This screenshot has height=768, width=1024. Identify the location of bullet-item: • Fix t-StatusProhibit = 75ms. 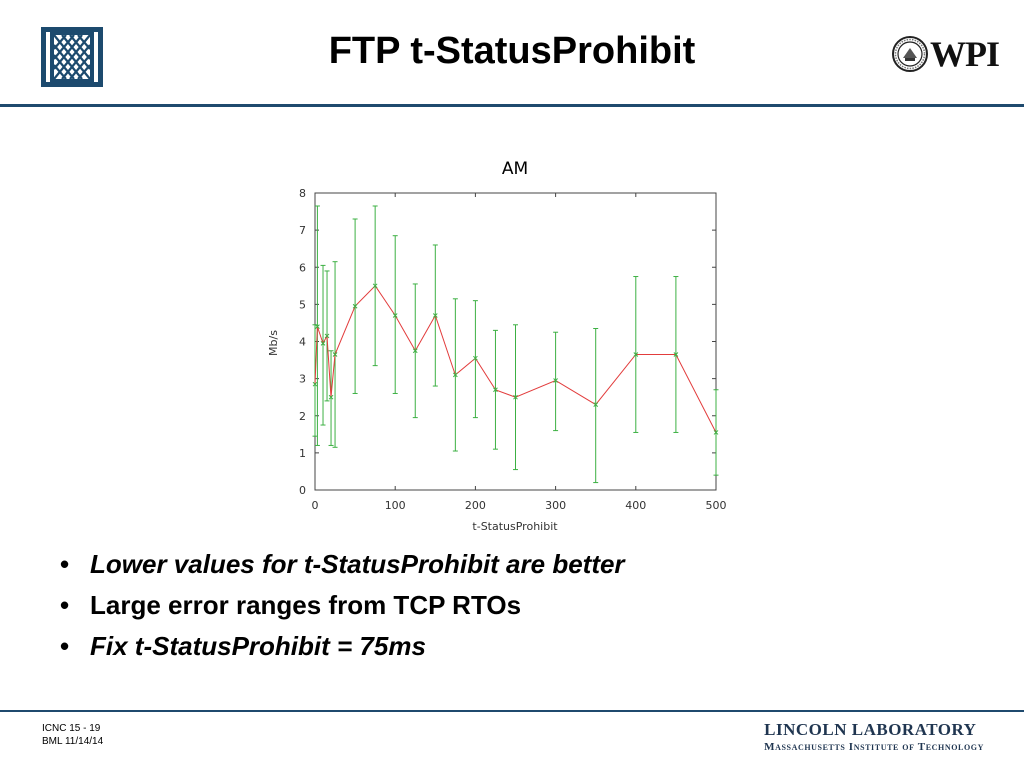
(342, 648).